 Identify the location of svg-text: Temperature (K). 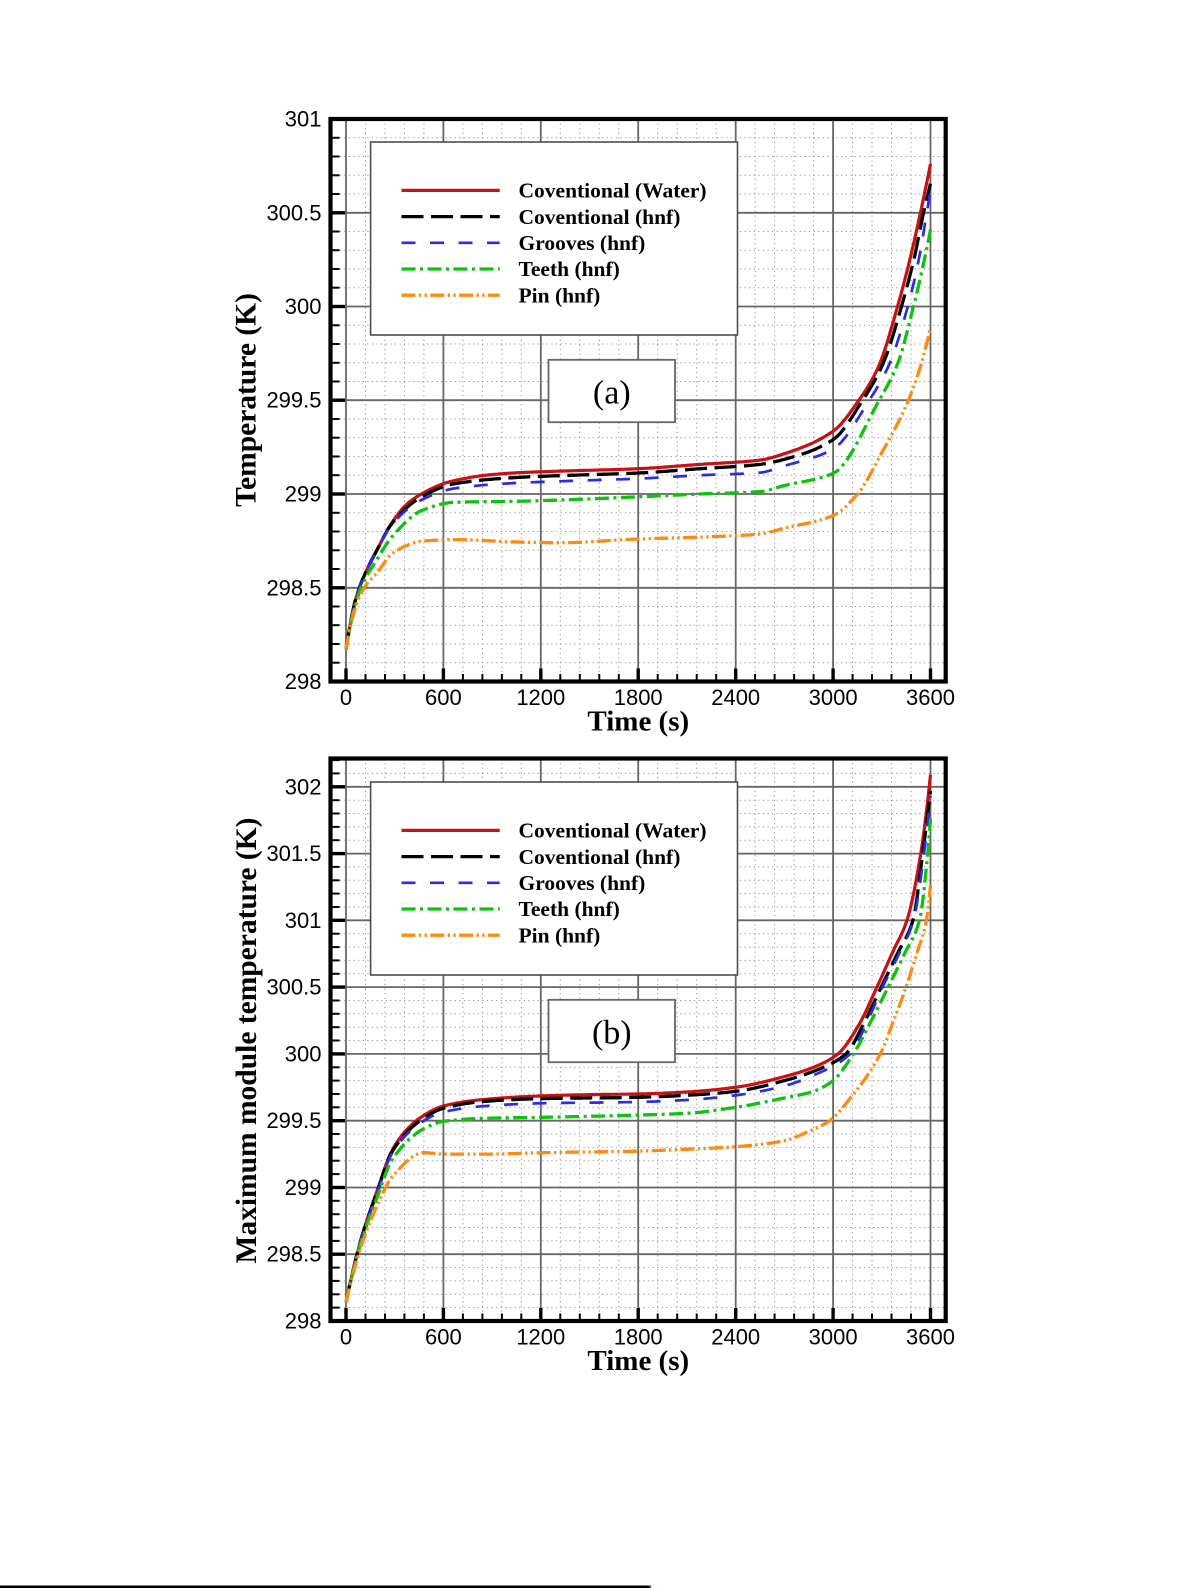
(247, 400).